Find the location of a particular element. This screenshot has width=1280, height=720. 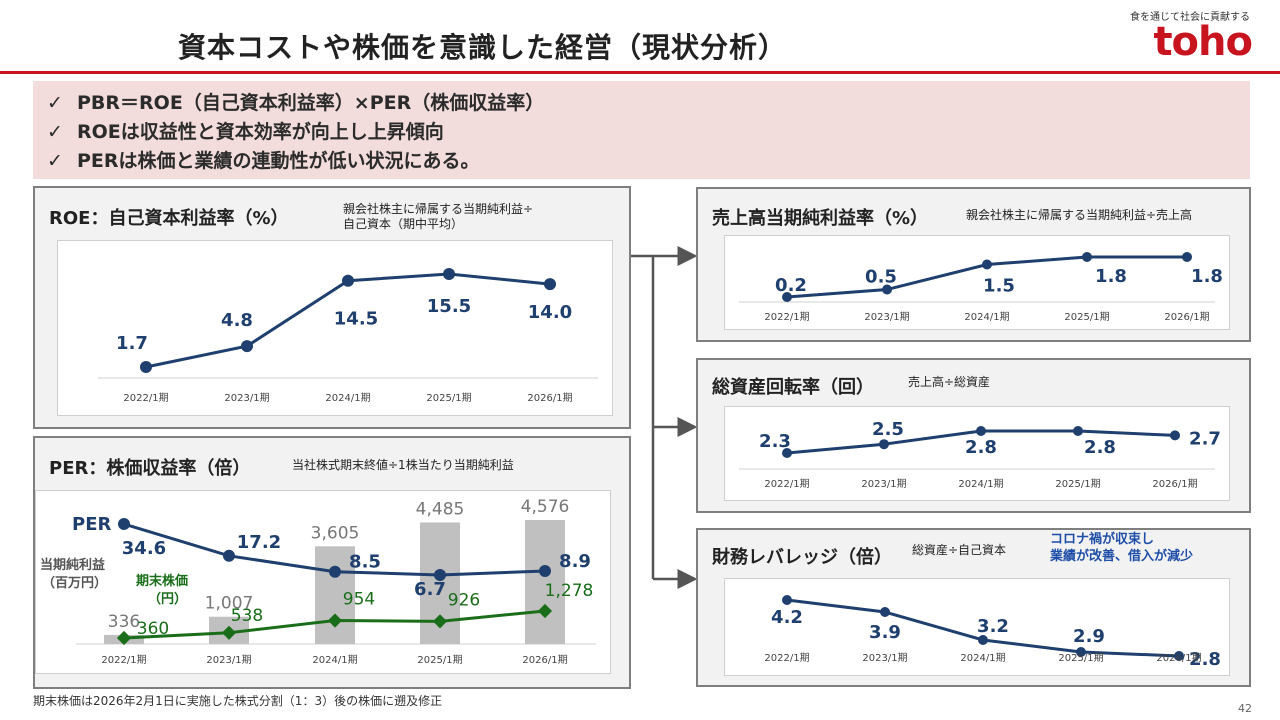

net-income-series-name: 当期純利益 is located at coordinates (72, 565).